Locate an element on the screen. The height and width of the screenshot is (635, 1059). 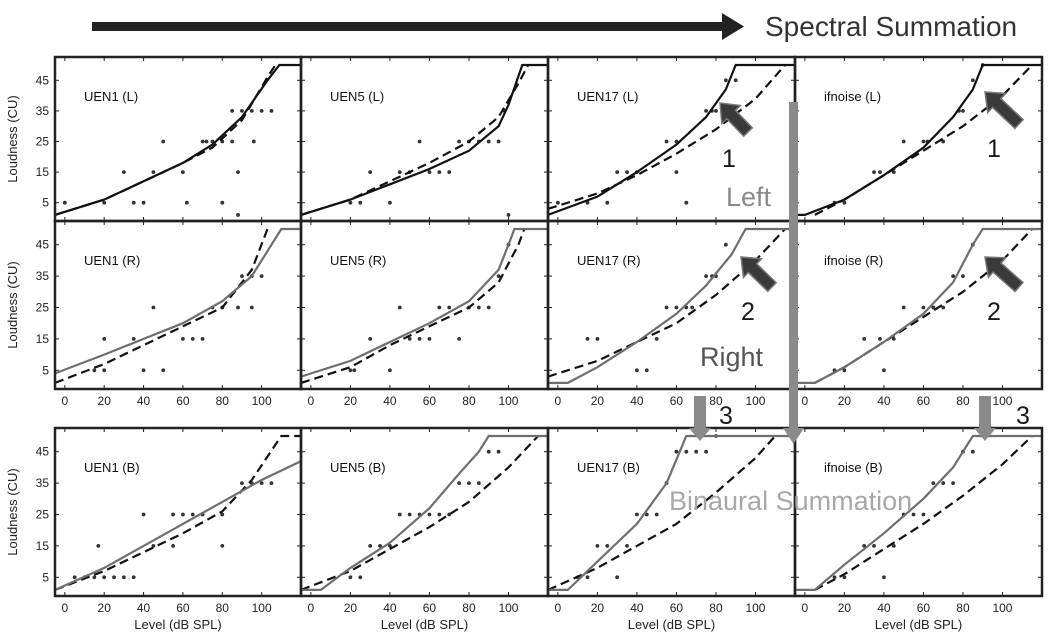
panel-label: UEN5 (R) is located at coordinates (358, 260).